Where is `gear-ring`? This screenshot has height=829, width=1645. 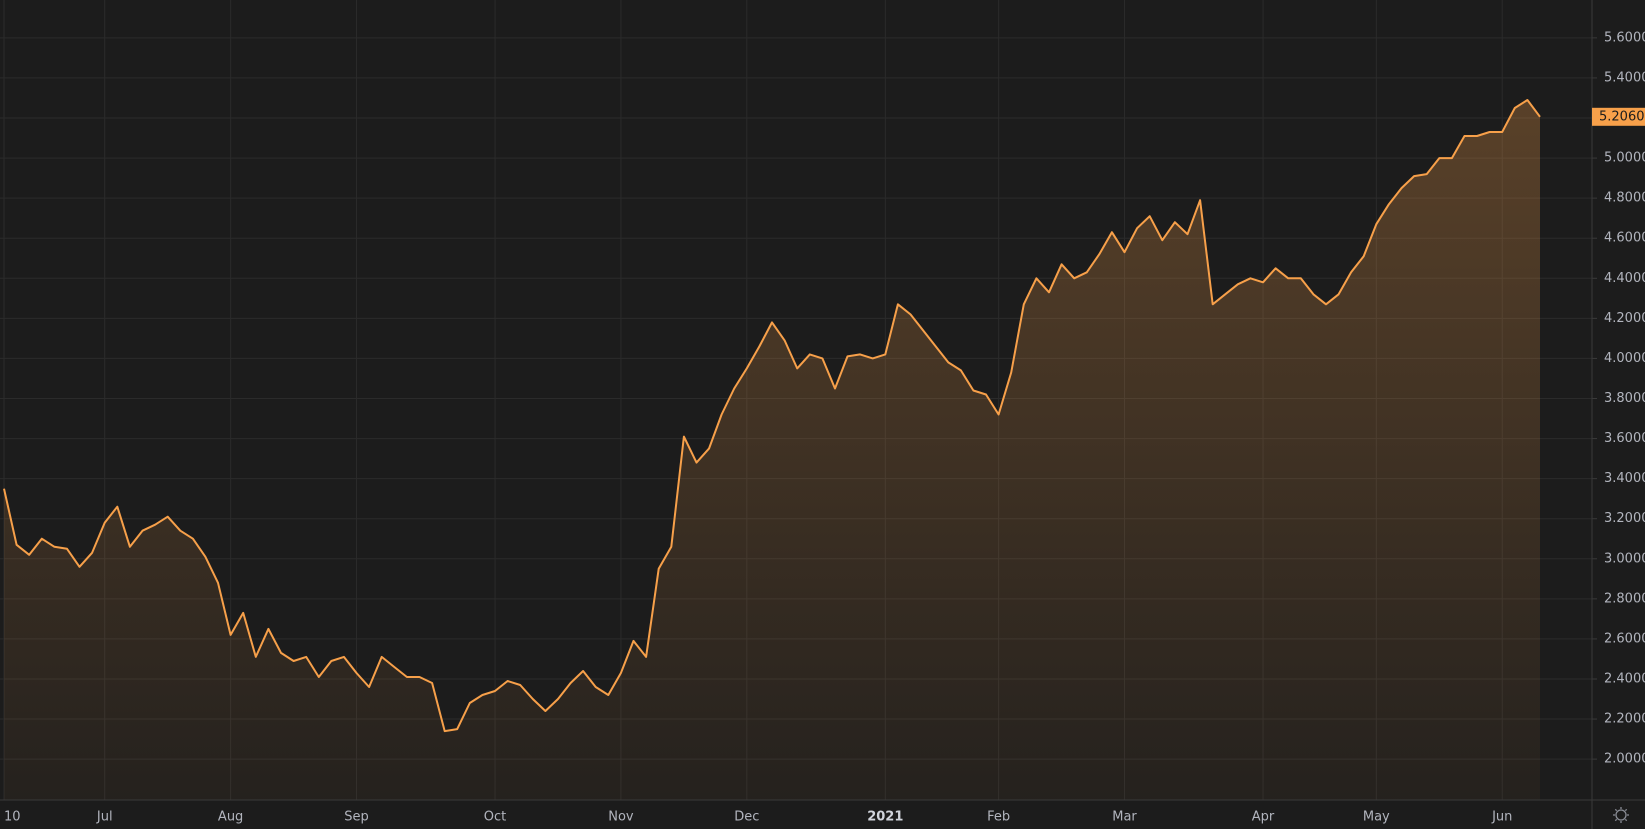 gear-ring is located at coordinates (1621, 815).